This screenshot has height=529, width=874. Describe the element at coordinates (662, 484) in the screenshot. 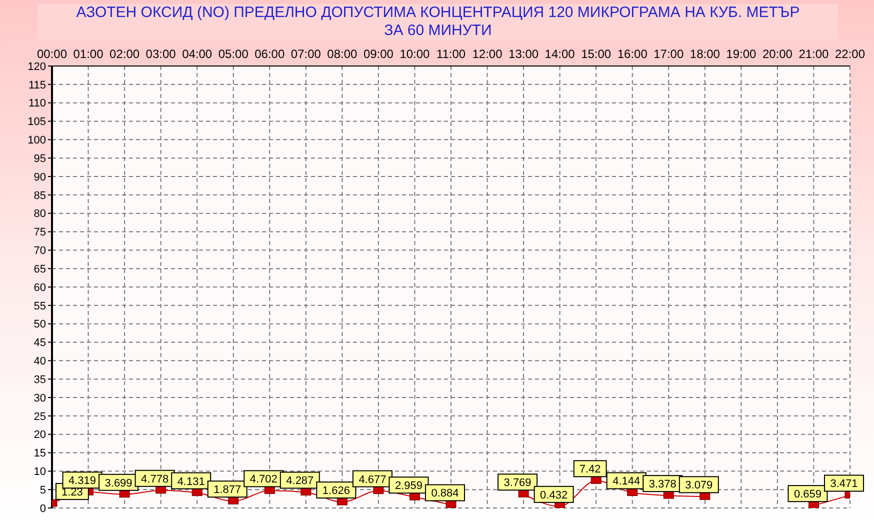

I see `data-label: 3.378` at that location.